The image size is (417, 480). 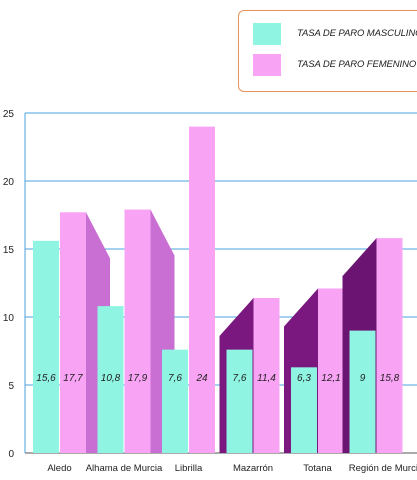 I want to click on y-tick-label: 15, so click(x=9, y=250).